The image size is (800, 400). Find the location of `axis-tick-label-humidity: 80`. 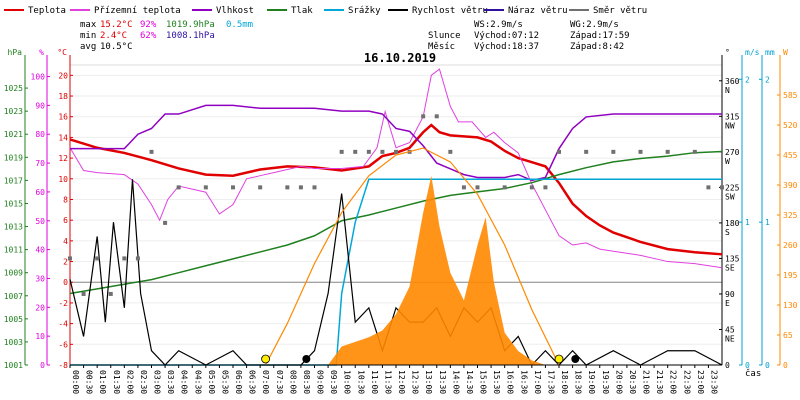

axis-tick-label-humidity: 80 is located at coordinates (40, 134).